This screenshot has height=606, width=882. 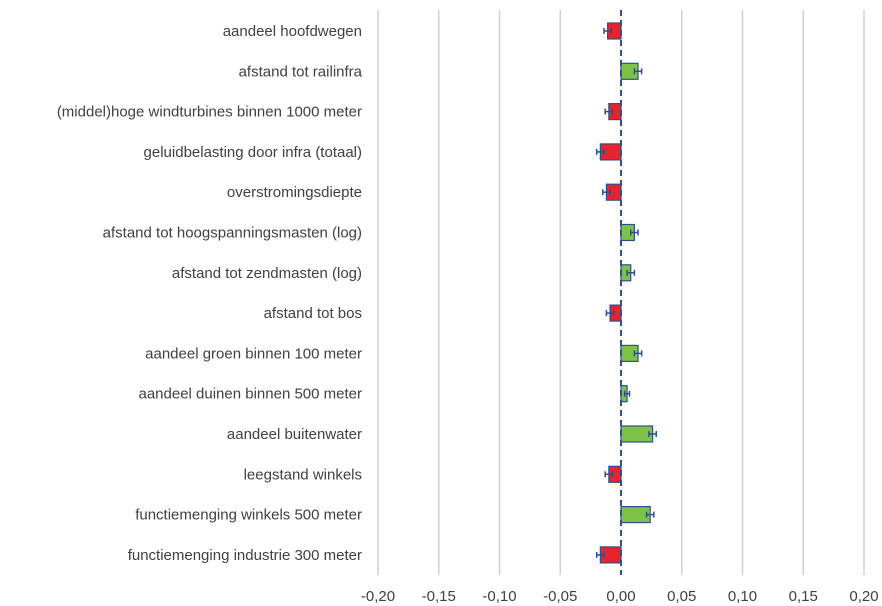 What do you see at coordinates (681, 596) in the screenshot?
I see `x-tick-label: 0,05` at bounding box center [681, 596].